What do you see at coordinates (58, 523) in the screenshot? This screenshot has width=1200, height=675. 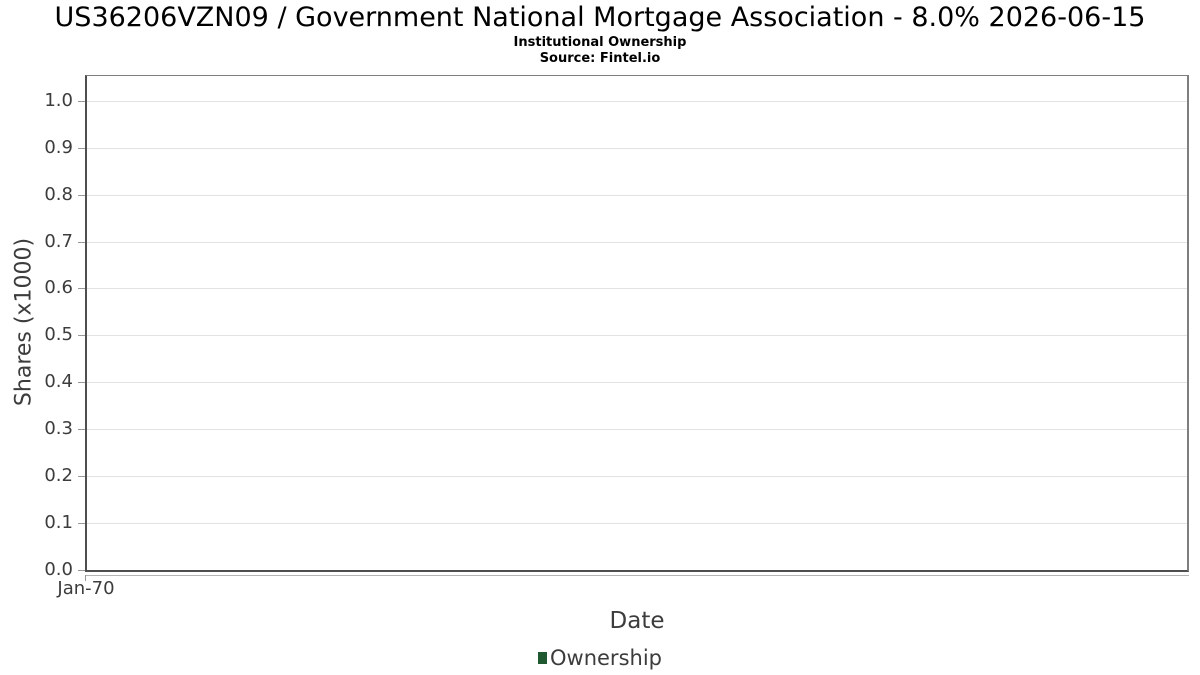 I see `y-tick-label: 0.1` at bounding box center [58, 523].